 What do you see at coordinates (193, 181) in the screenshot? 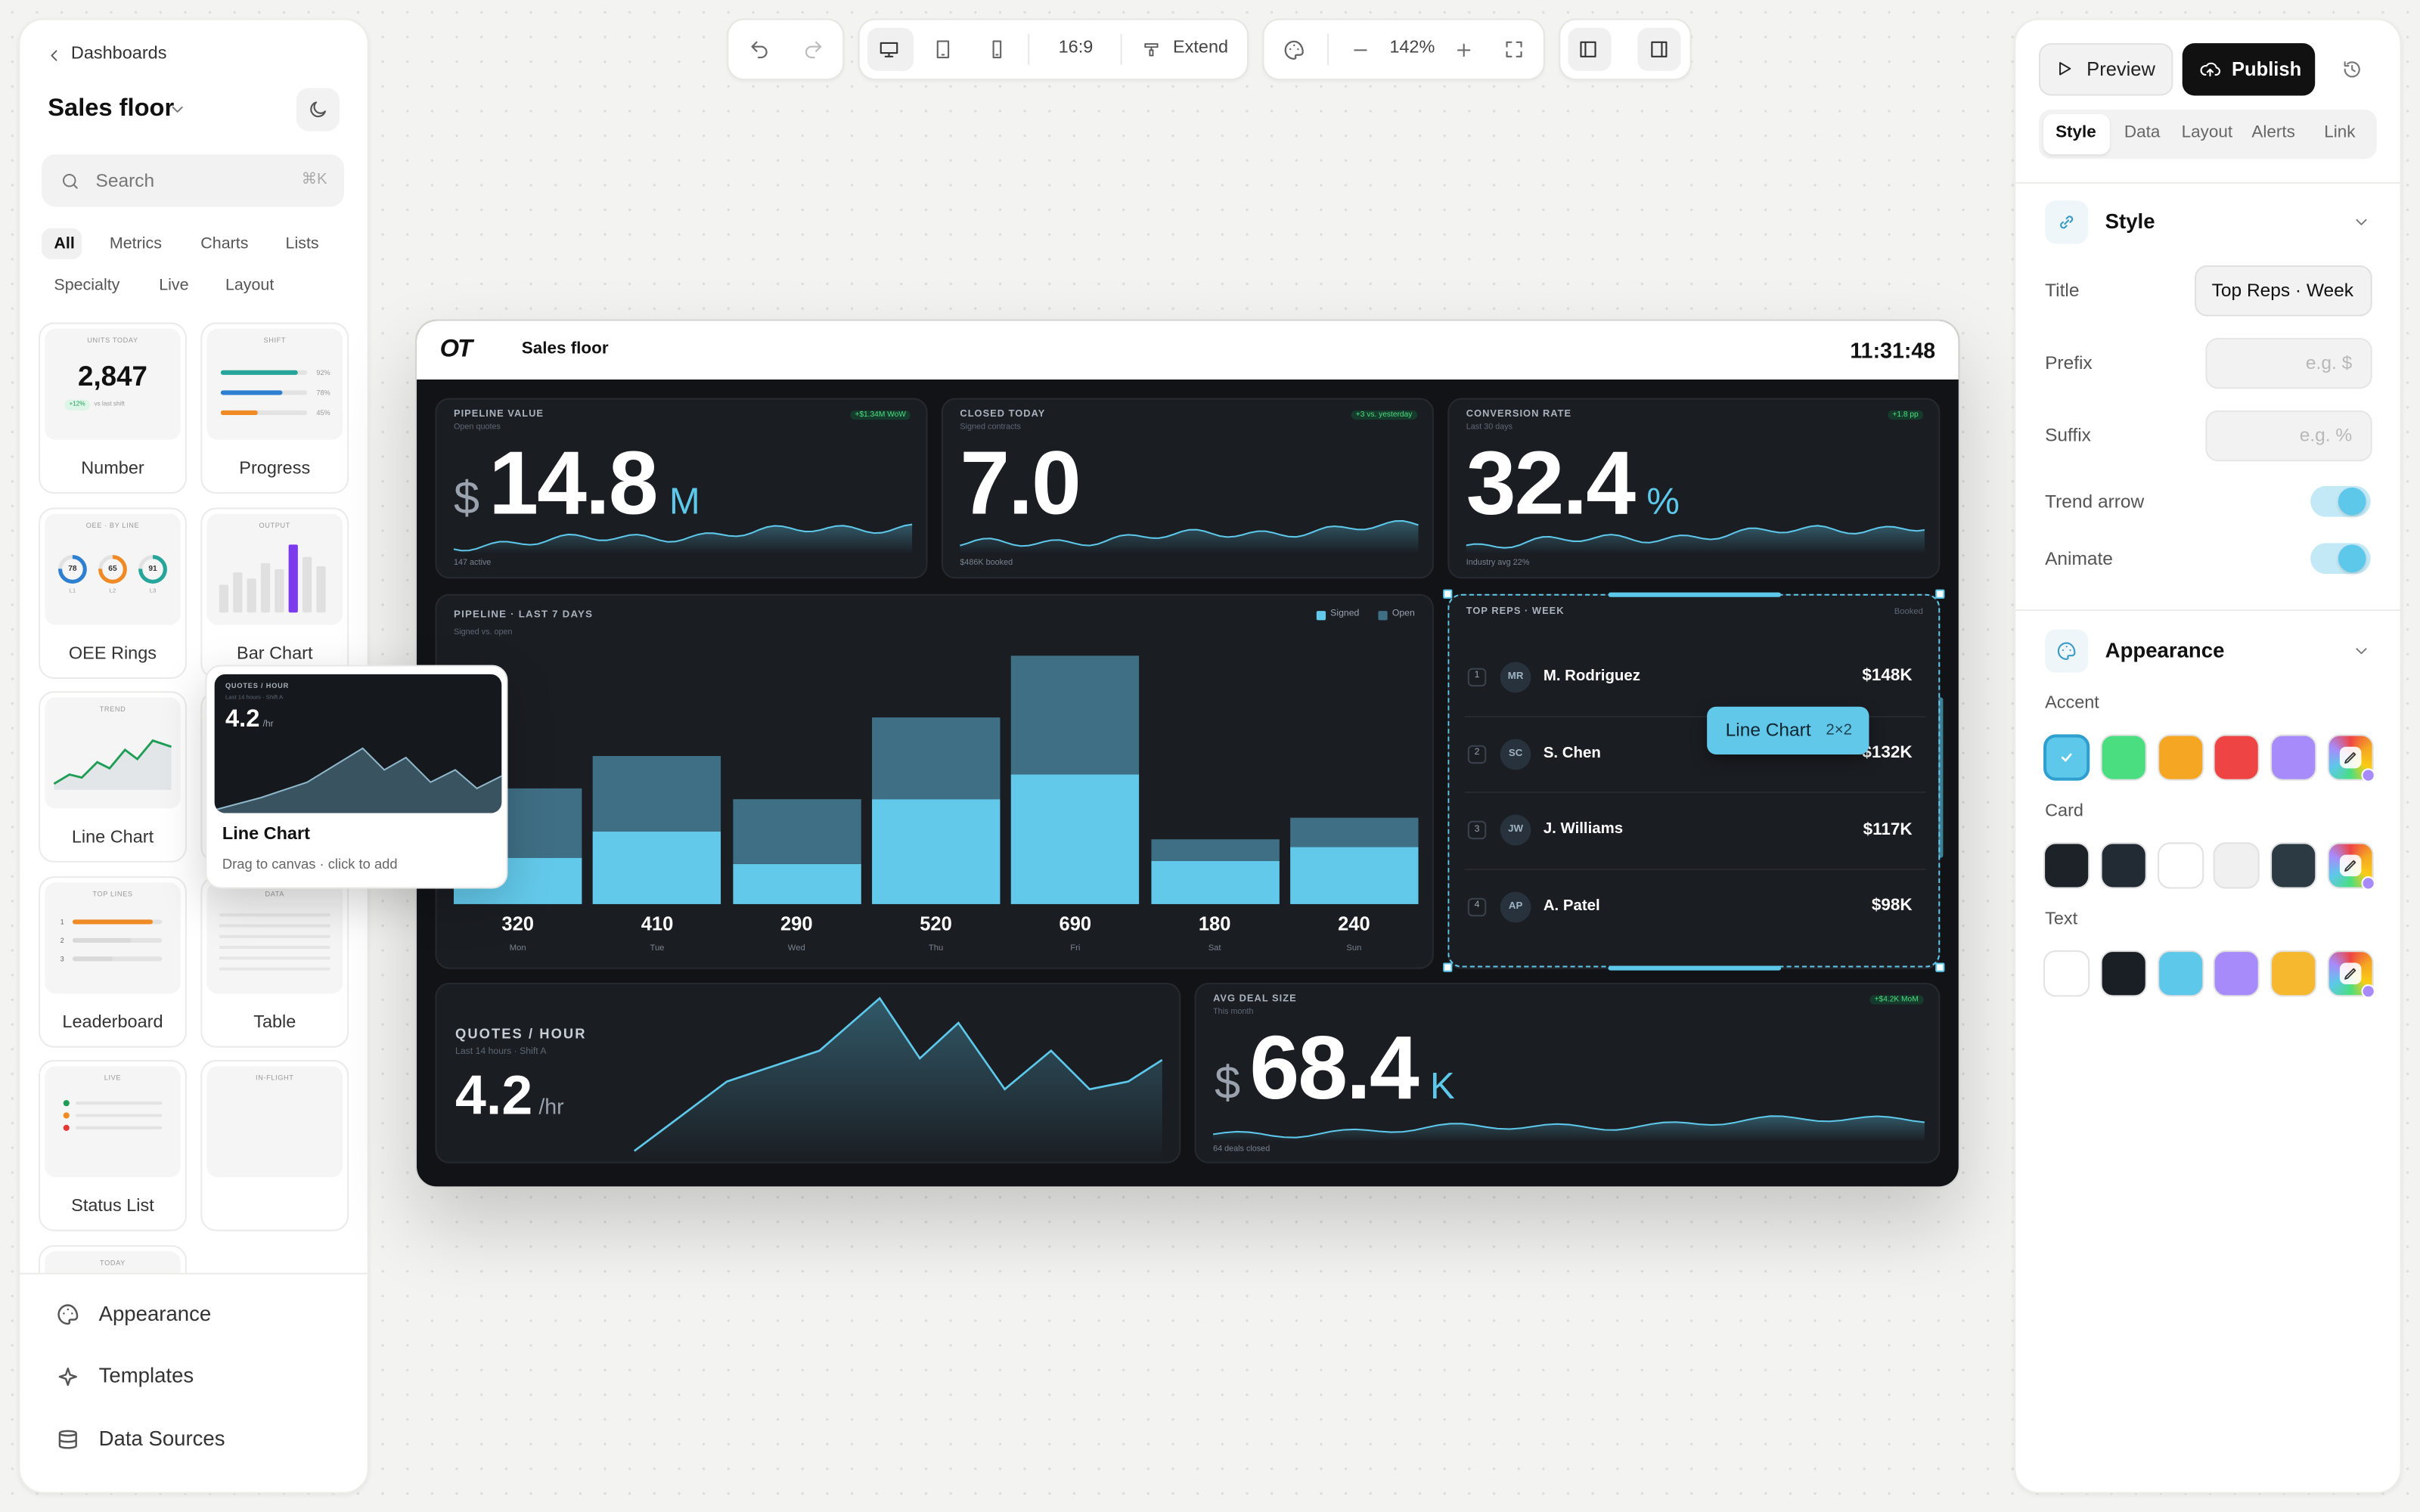
I see `search-box` at bounding box center [193, 181].